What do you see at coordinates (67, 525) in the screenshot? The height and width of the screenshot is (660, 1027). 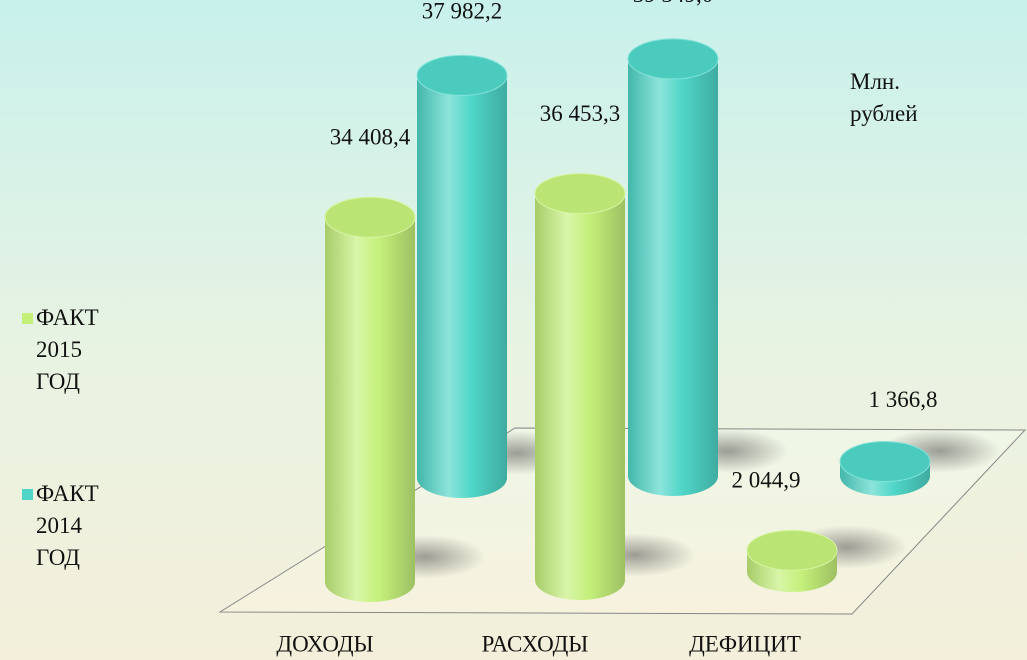 I see `legend-label: ФАКТ 2014 ГОД` at bounding box center [67, 525].